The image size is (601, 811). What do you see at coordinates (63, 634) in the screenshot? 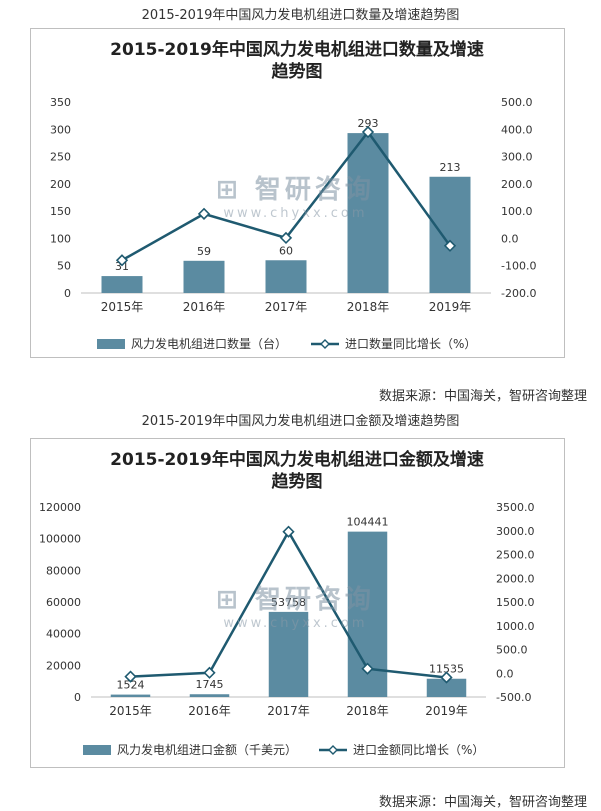
I see `y-left-tick-label: 40000` at bounding box center [63, 634].